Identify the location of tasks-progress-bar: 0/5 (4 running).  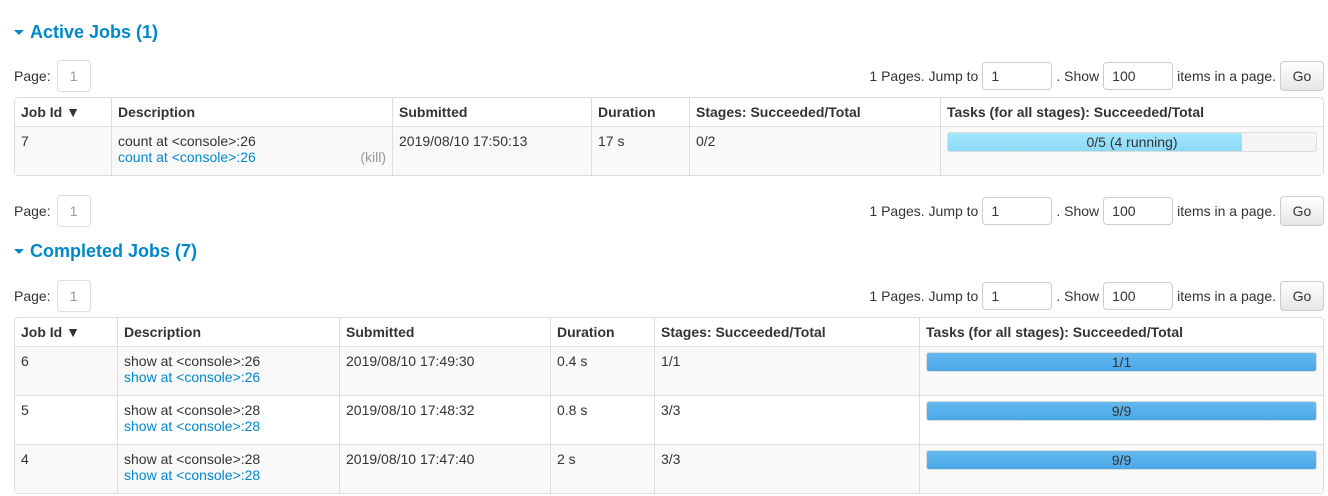
(1132, 142).